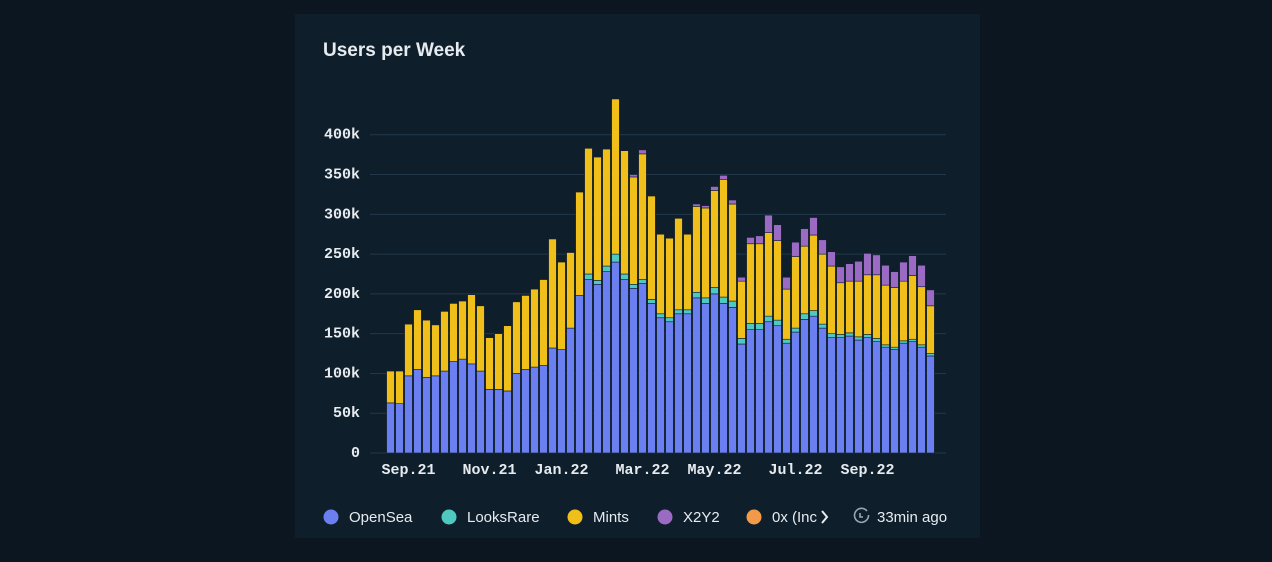  Describe the element at coordinates (561, 470) in the screenshot. I see `x-tick-label: Jan.22` at that location.